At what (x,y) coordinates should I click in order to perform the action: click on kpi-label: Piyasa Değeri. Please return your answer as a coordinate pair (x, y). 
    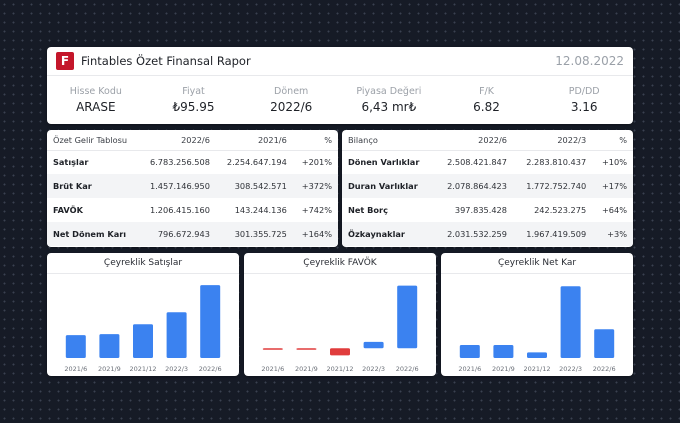
    Looking at the image, I should click on (389, 91).